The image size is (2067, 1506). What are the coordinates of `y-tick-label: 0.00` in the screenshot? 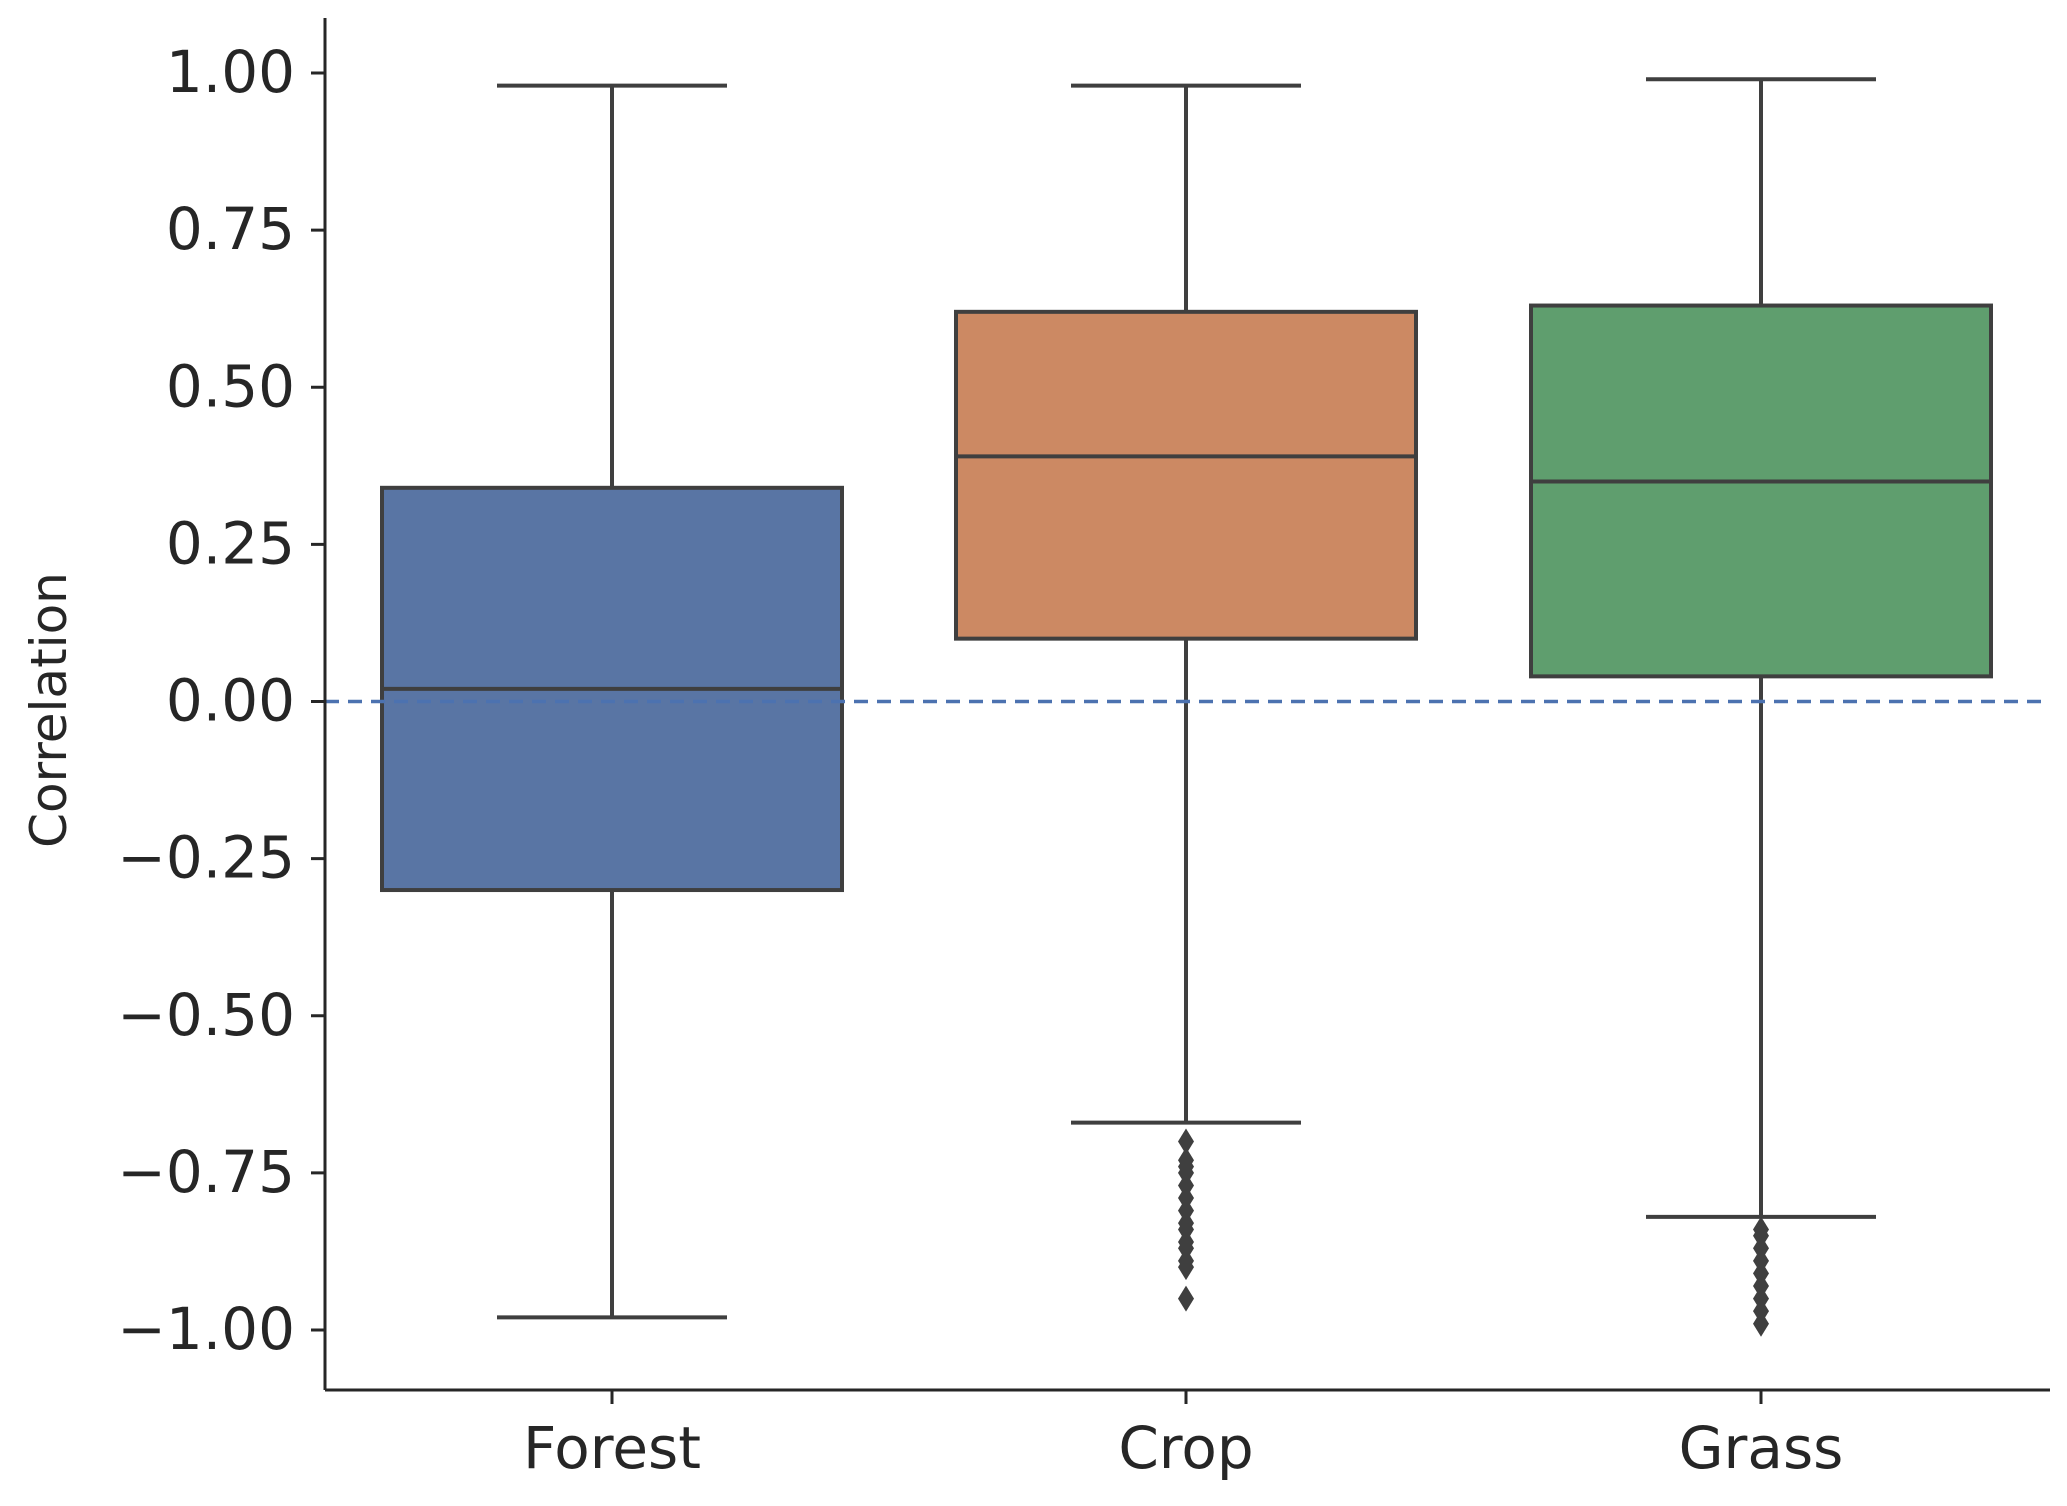 It's located at (230, 701).